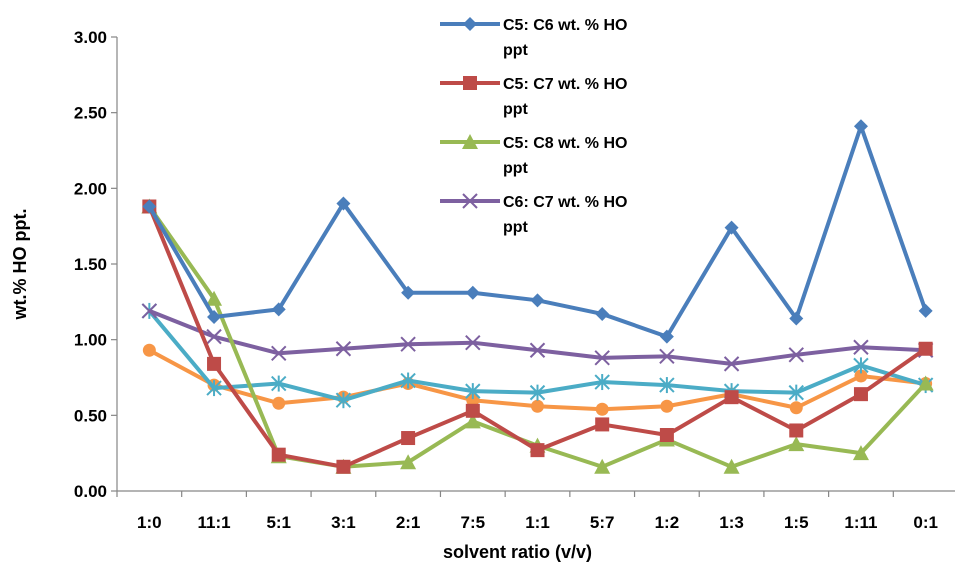 The height and width of the screenshot is (570, 955). I want to click on x-tick-label: 5:7, so click(602, 522).